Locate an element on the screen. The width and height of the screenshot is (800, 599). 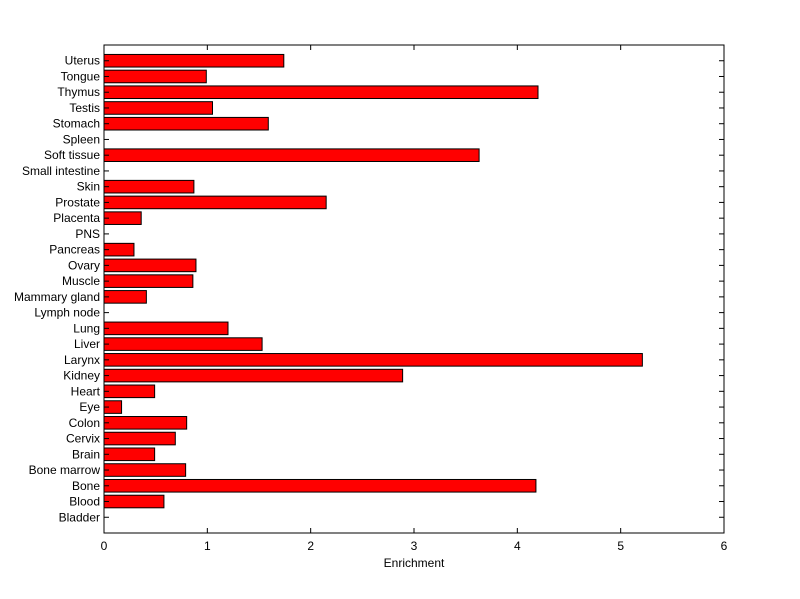
y-tick-label-eye: Eye is located at coordinates (89, 407).